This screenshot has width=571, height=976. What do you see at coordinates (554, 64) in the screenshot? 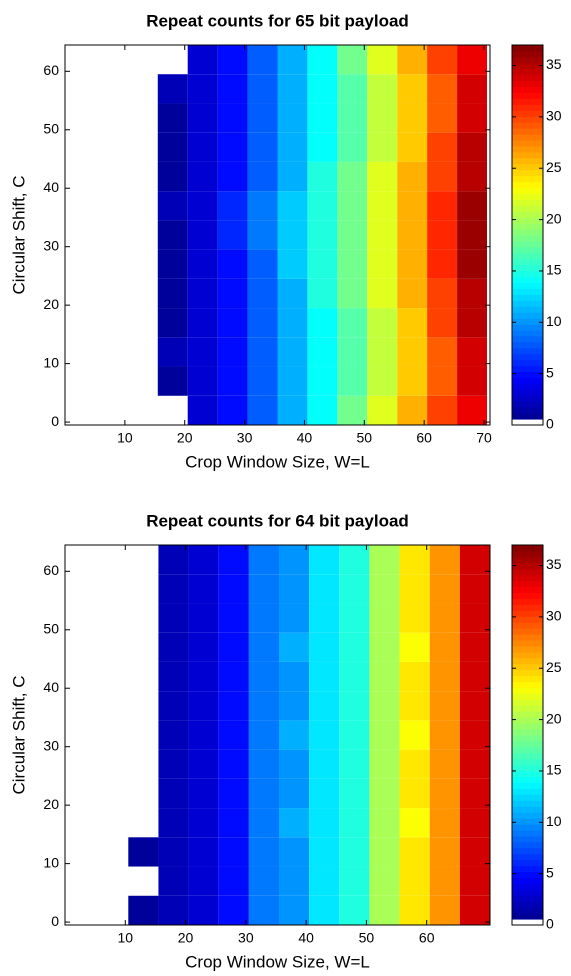
I see `colorbar-tick-label: 35` at bounding box center [554, 64].